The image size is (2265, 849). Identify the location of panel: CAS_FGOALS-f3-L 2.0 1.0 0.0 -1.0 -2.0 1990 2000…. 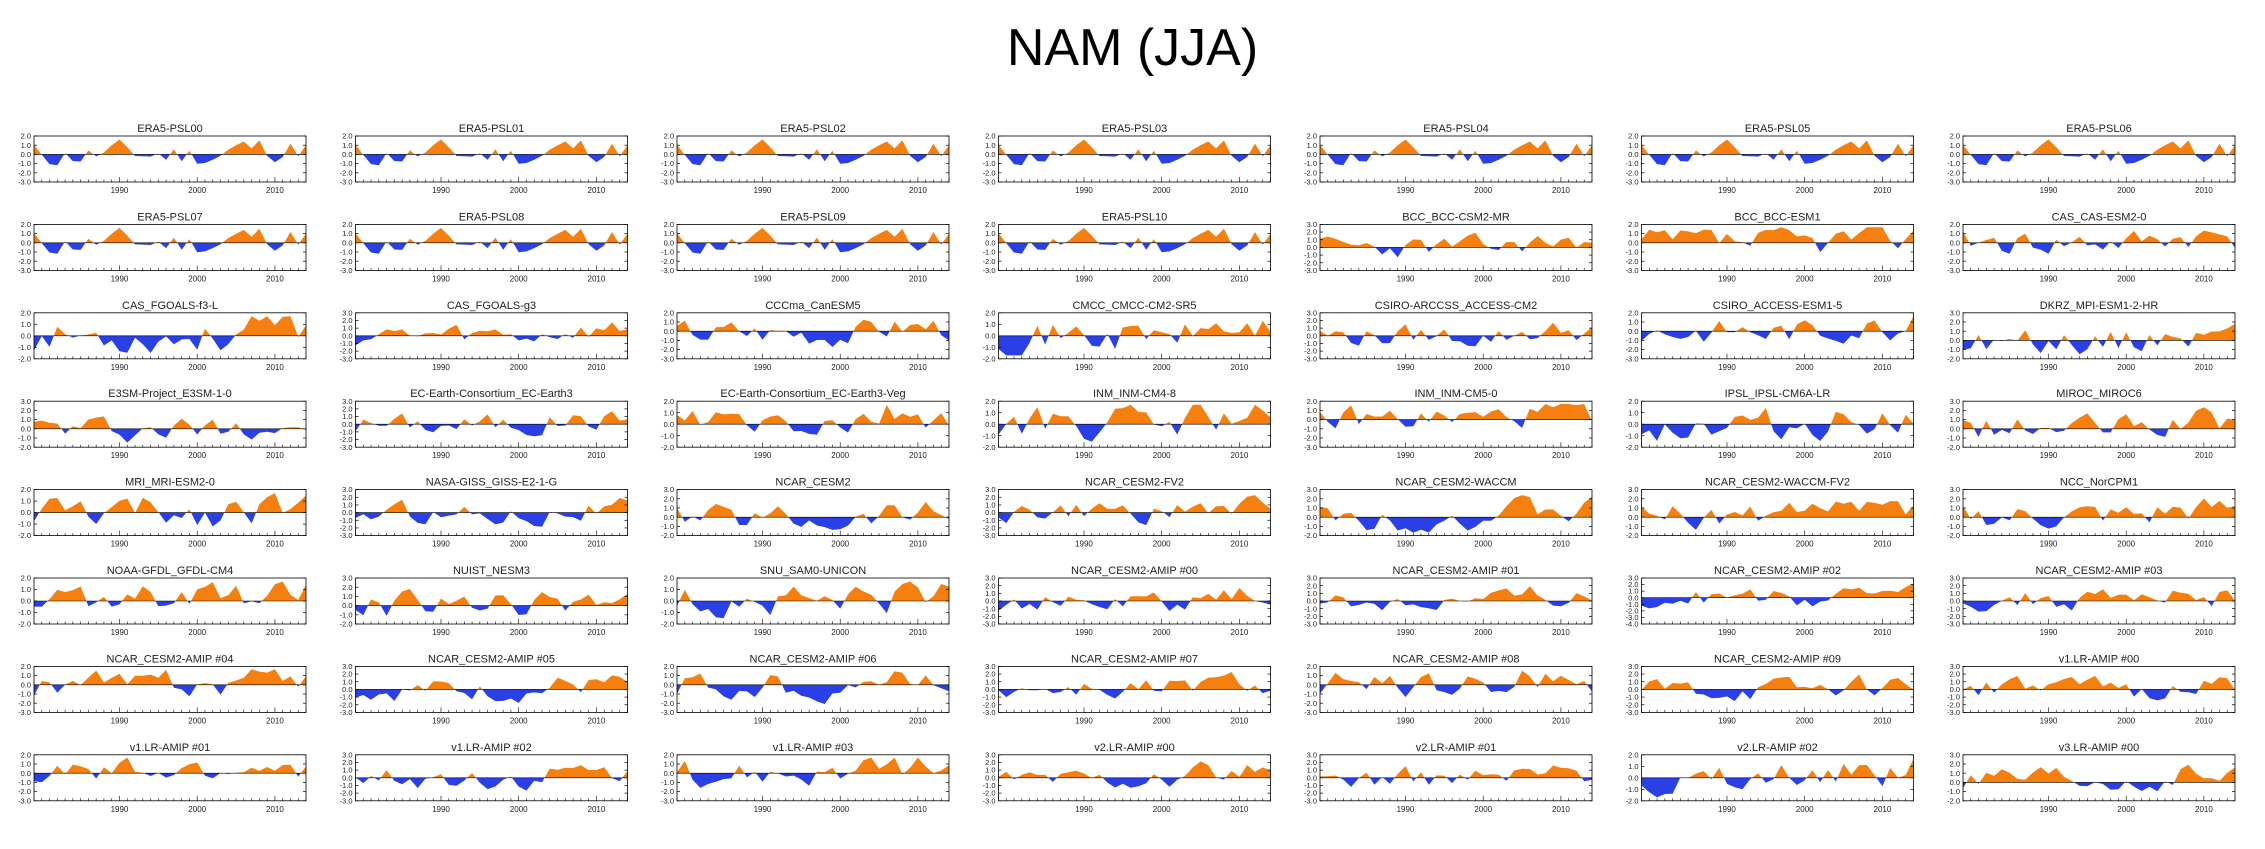
(162, 336).